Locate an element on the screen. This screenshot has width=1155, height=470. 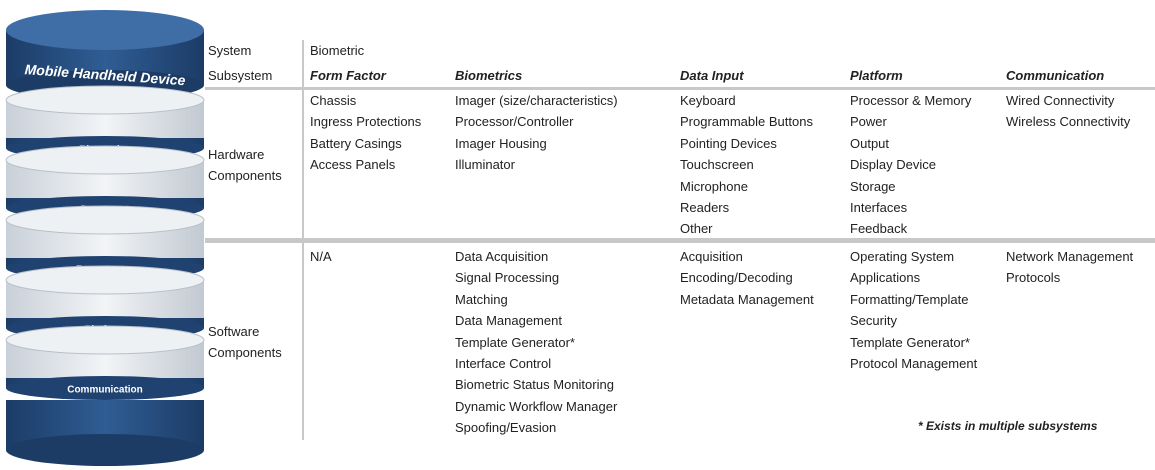
hardware-item: Feedback is located at coordinates (879, 229).